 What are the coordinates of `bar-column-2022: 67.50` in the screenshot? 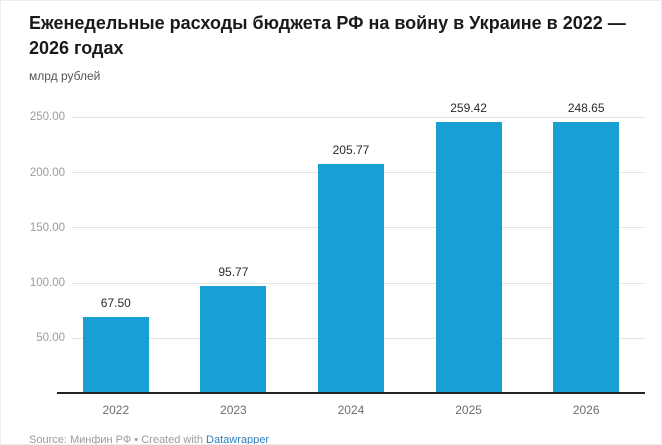 It's located at (116, 246).